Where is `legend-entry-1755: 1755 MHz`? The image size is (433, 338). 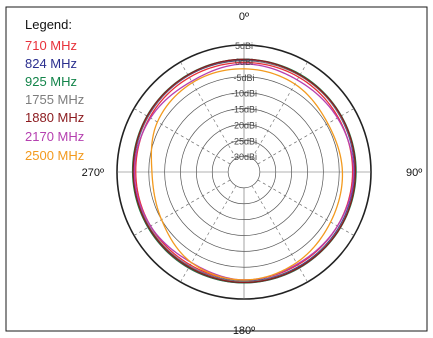 legend-entry-1755: 1755 MHz is located at coordinates (54, 99).